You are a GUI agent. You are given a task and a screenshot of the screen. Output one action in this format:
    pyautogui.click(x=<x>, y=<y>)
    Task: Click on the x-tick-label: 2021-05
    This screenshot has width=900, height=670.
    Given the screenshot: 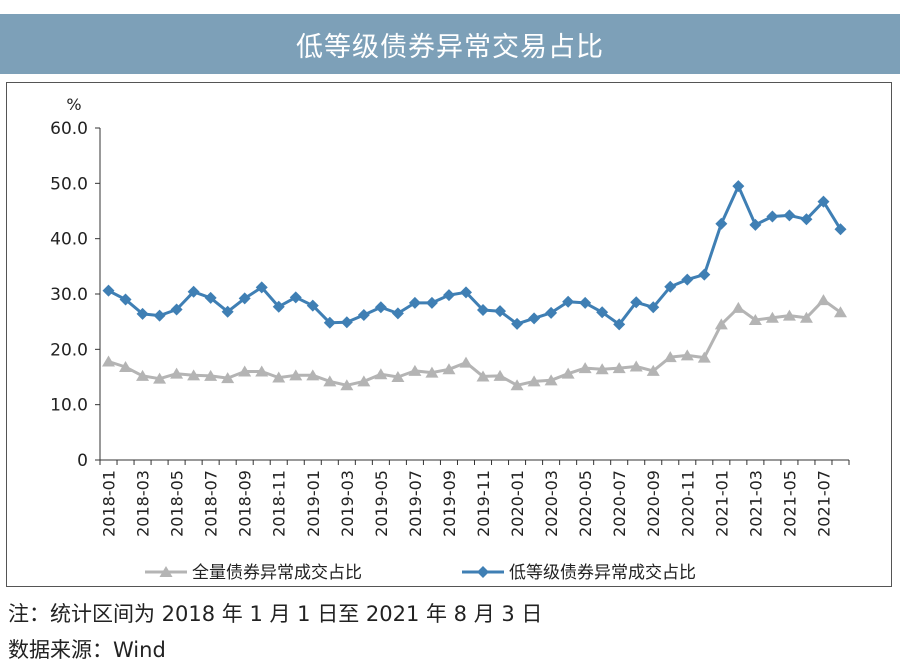 What is the action you would take?
    pyautogui.click(x=789, y=503)
    